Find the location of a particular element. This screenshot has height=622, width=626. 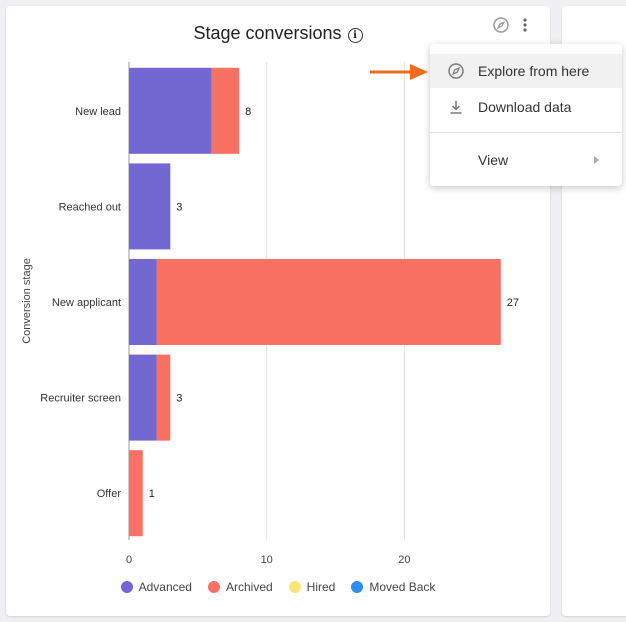

menu-item-label: View is located at coordinates (493, 160).